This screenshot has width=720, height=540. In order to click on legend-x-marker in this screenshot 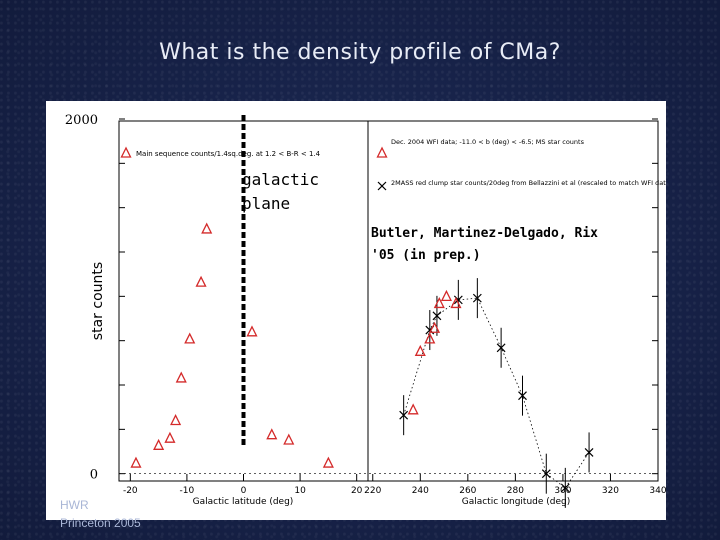, I will do `click(382, 186)`.